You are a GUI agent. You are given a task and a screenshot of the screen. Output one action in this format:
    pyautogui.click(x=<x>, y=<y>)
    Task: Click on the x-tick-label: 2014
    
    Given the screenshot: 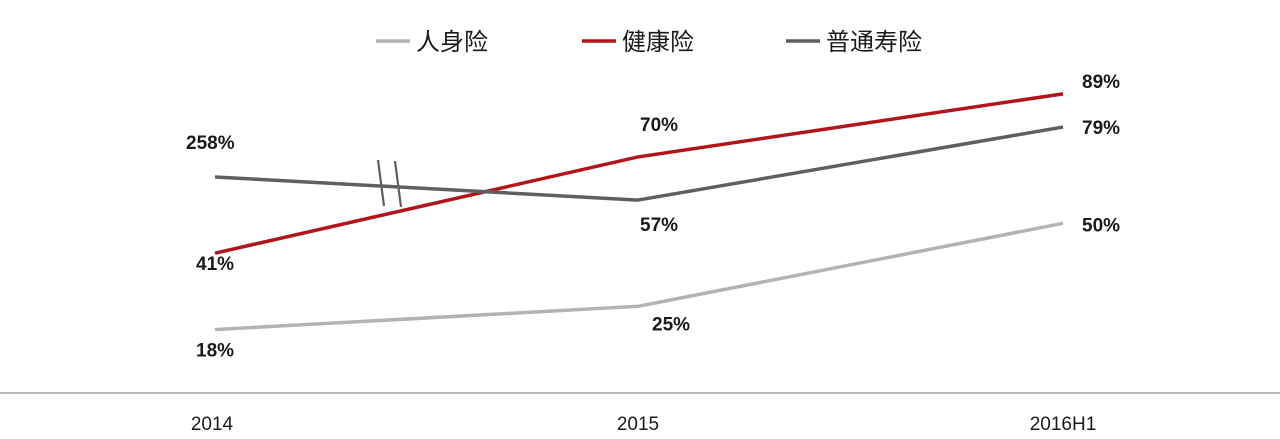 What is the action you would take?
    pyautogui.click(x=212, y=424)
    